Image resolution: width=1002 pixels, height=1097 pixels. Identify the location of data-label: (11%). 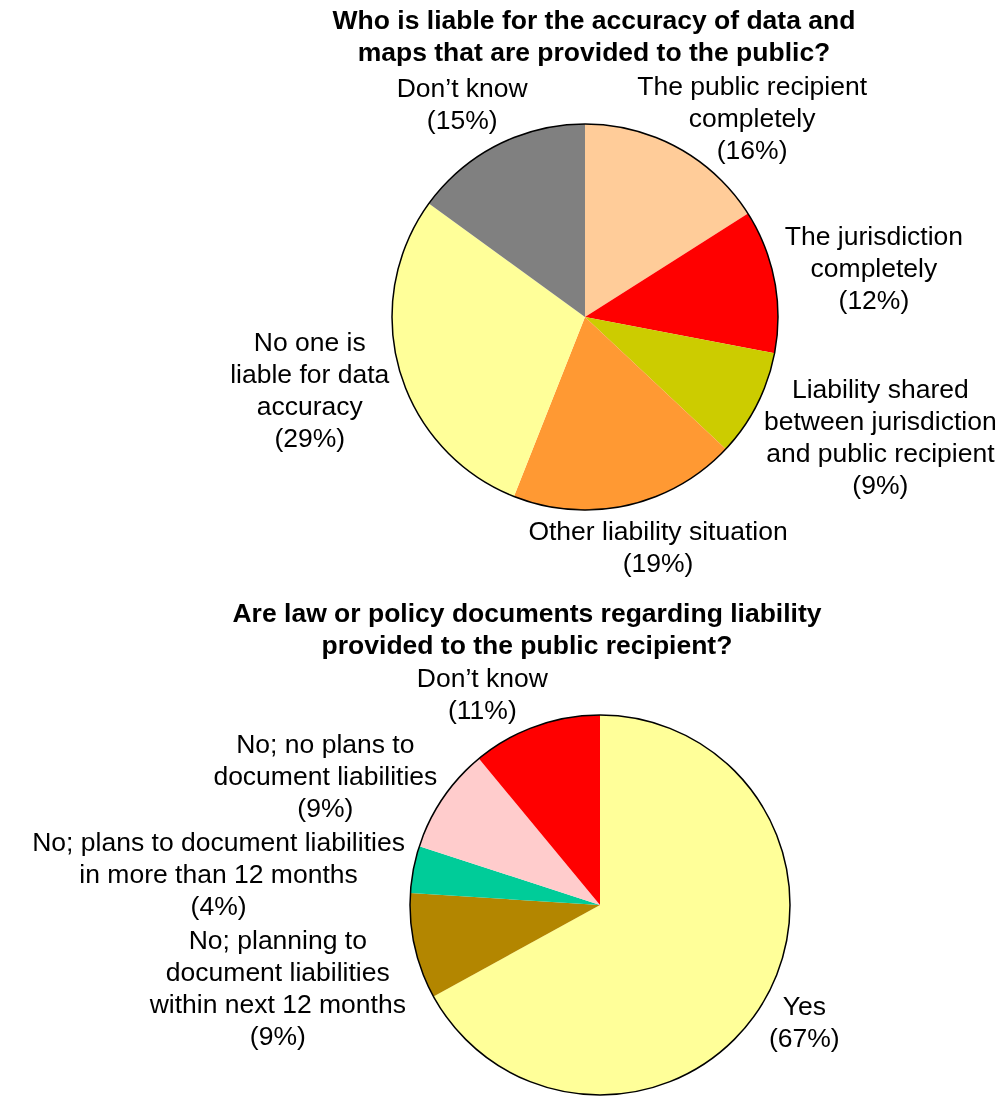
(482, 710).